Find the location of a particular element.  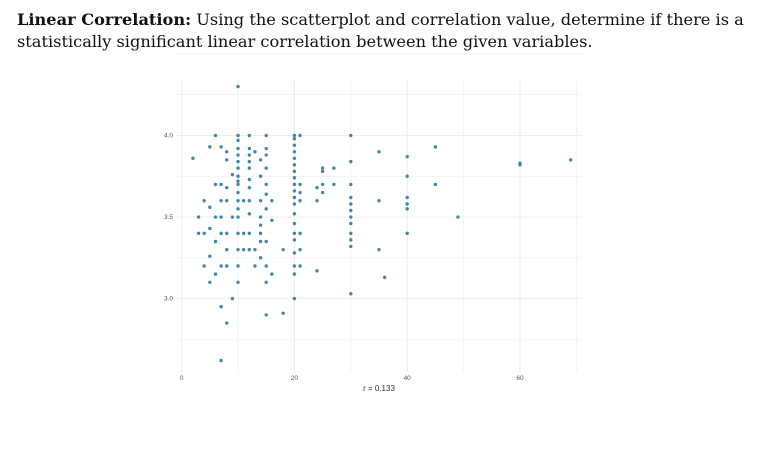

y-axis-ticks: 3.0 3.5 4.0 is located at coordinates (168, 217).